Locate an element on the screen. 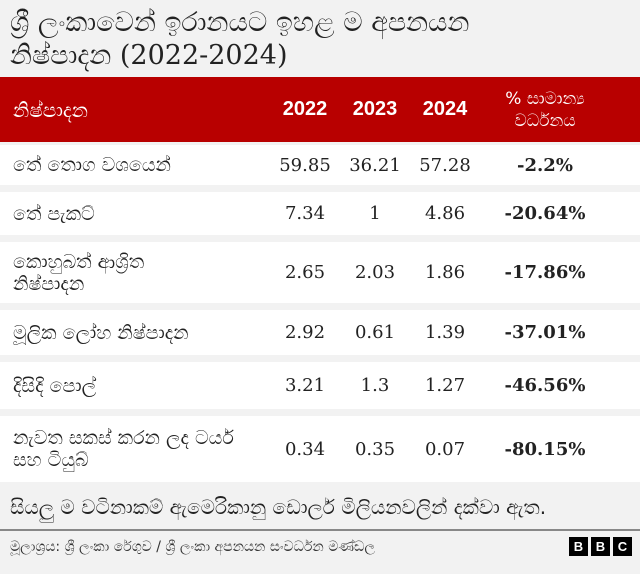 This screenshot has width=640, height=574. table-row: දිසිදි පොල් 3.21 1.3 1.27 -46.56% is located at coordinates (320, 385).